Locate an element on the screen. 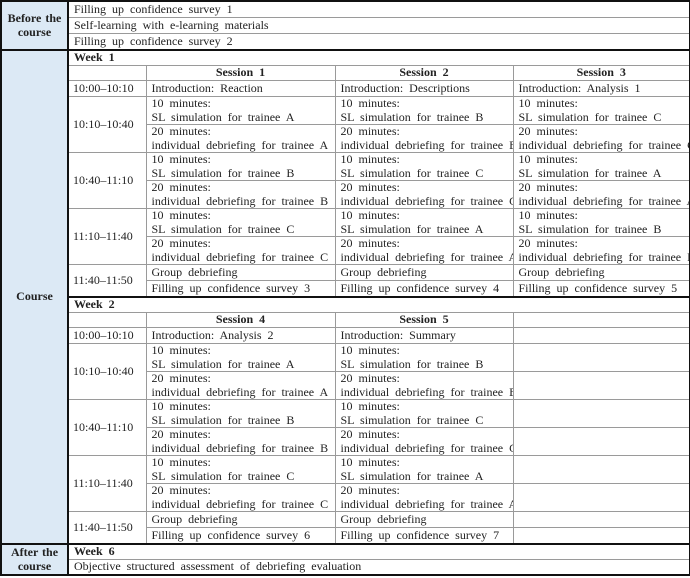 The height and width of the screenshot is (578, 690). activity-cell: Filling up confidence survey 7 is located at coordinates (424, 536).